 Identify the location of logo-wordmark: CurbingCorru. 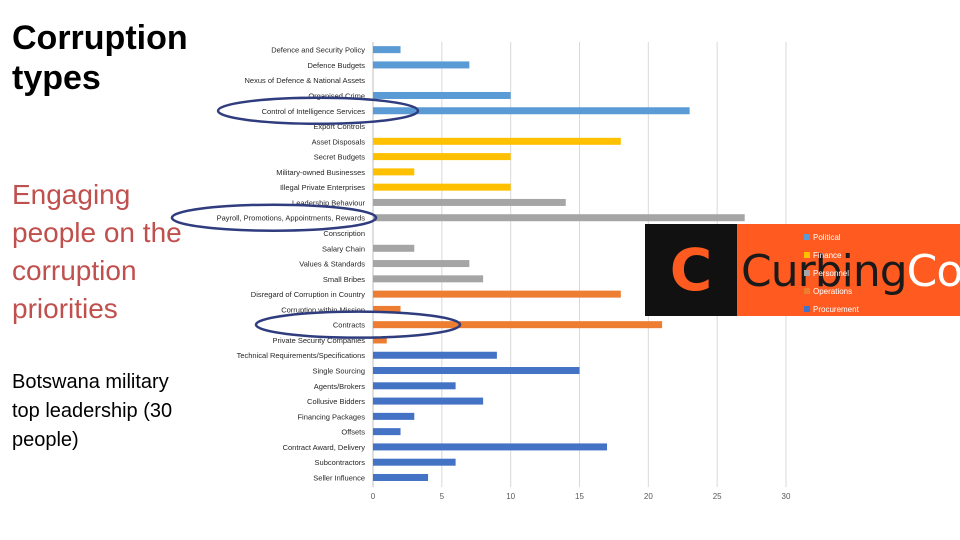
(850, 271).